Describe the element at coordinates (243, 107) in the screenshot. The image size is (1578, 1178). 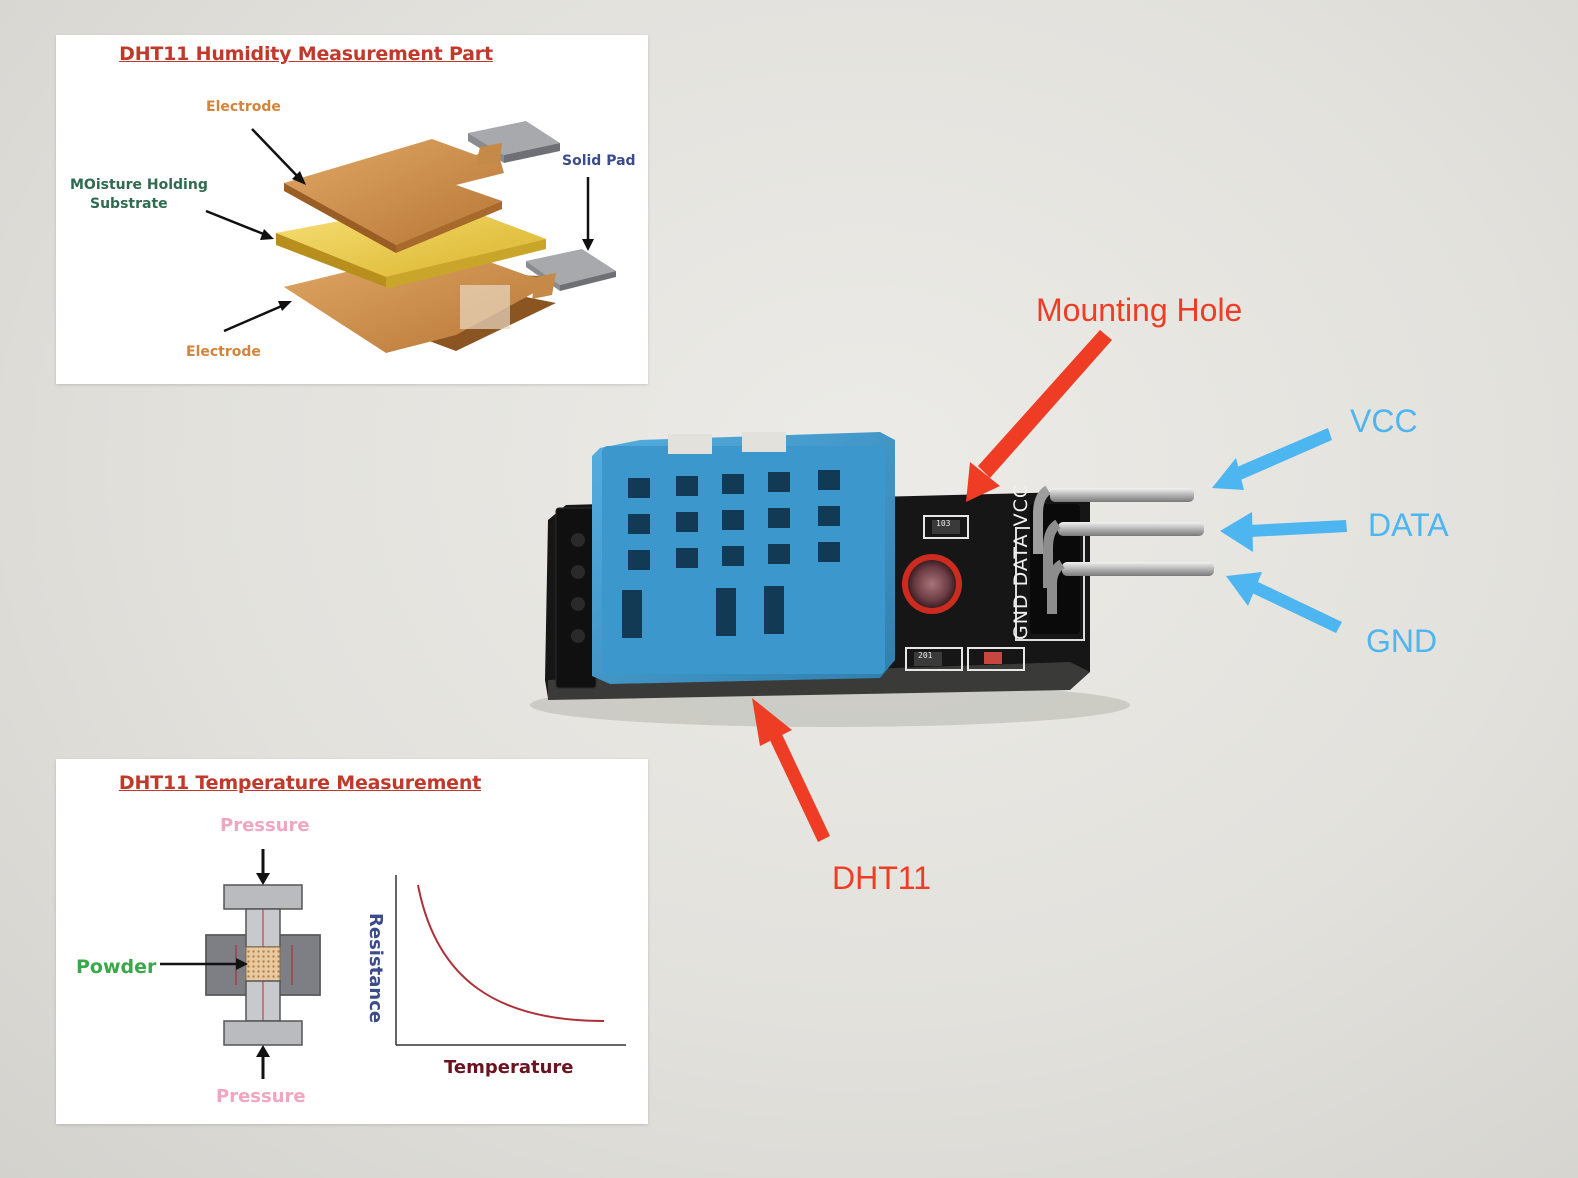
I see `electrode-top-label: Electrode` at that location.